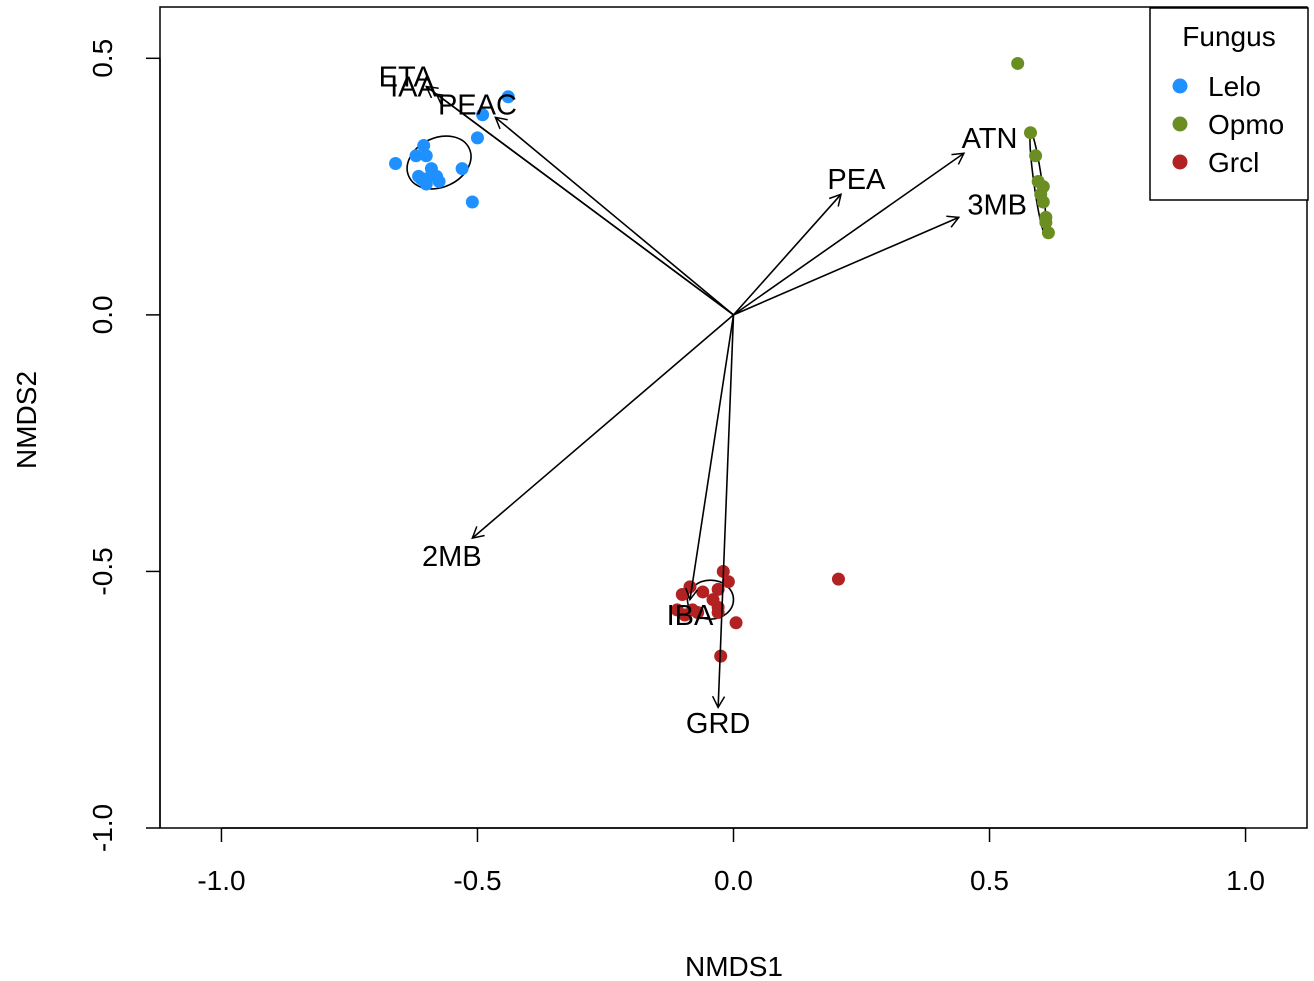  I want to click on vector-label-eta: ETA, so click(406, 77).